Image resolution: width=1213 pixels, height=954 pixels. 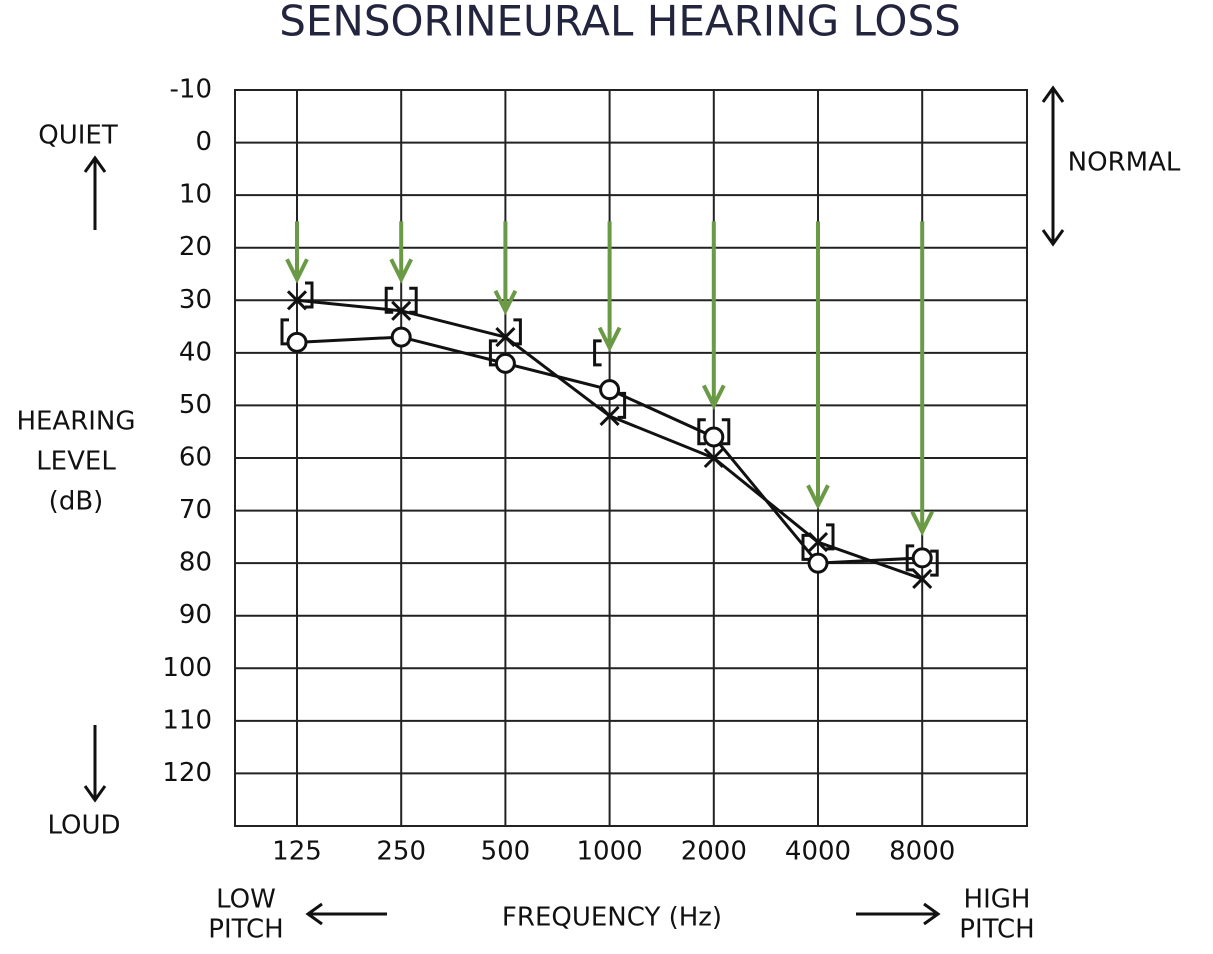 I want to click on y-axis-label: HEARING, so click(x=75, y=422).